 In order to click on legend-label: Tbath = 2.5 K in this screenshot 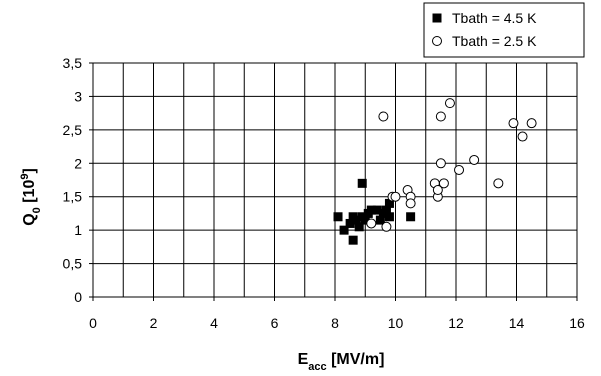, I will do `click(494, 41)`.